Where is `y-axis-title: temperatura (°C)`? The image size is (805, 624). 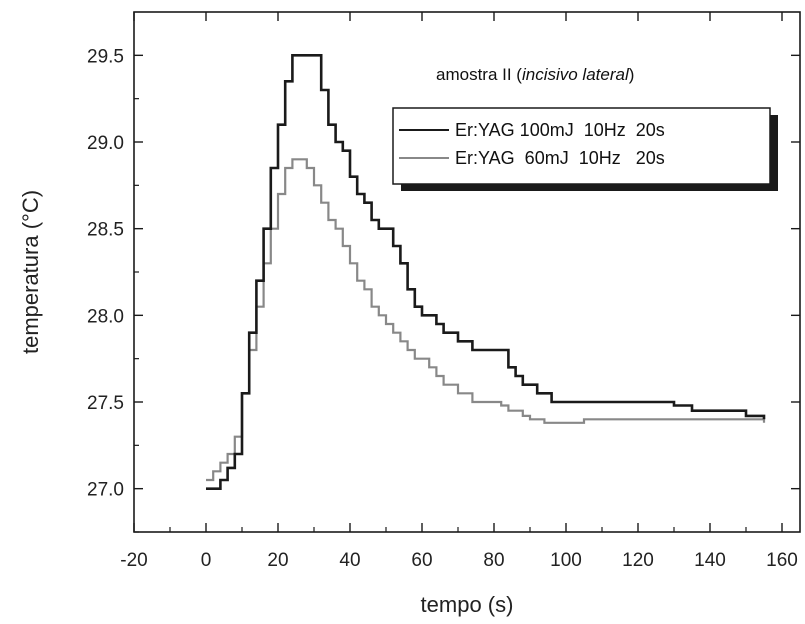
y-axis-title: temperatura (°C) is located at coordinates (30, 272).